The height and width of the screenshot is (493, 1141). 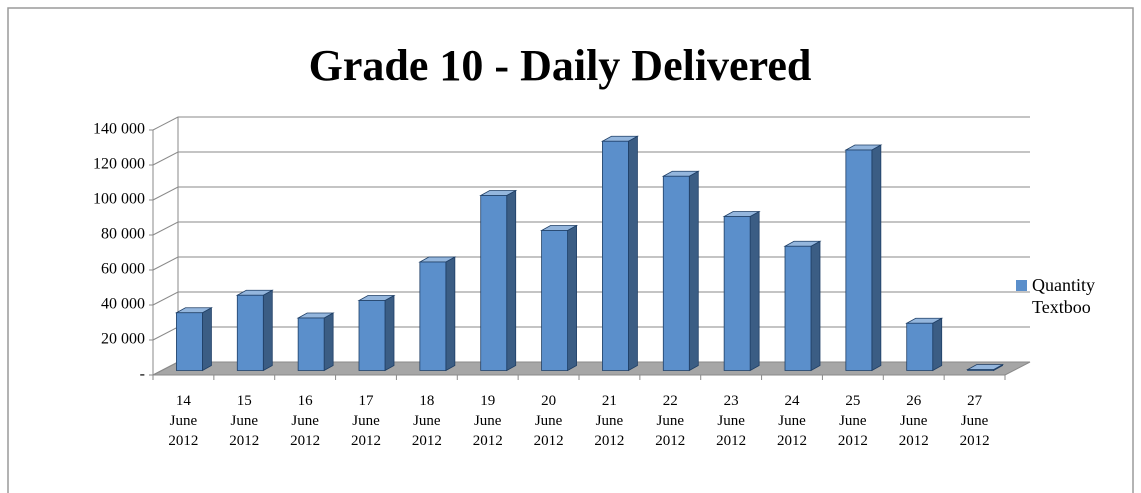 I want to click on x-tick-label: 21 June 2012, so click(x=609, y=421).